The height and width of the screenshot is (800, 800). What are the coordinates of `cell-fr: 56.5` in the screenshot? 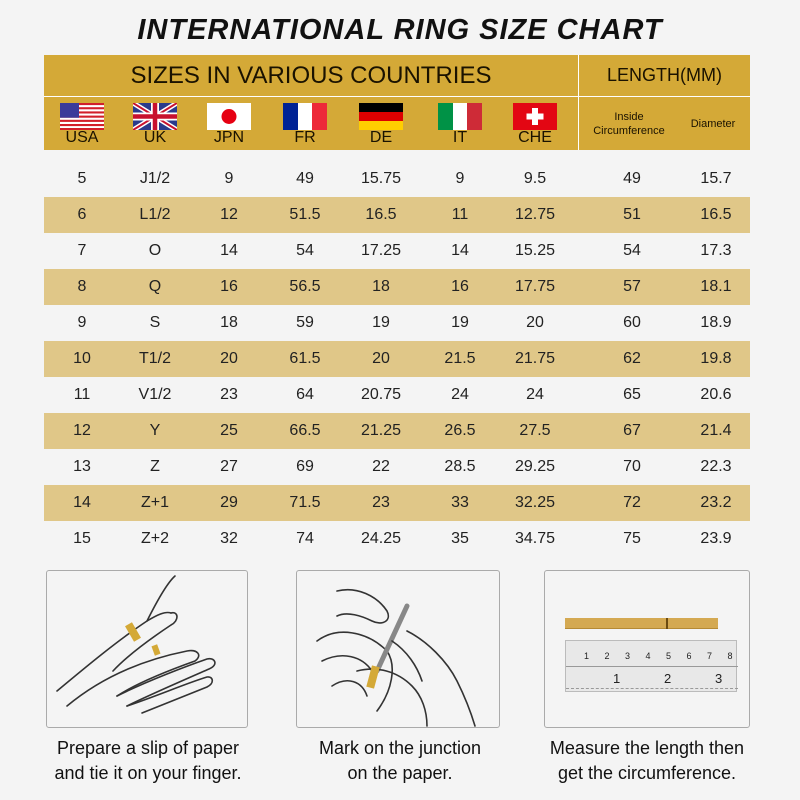 It's located at (305, 286).